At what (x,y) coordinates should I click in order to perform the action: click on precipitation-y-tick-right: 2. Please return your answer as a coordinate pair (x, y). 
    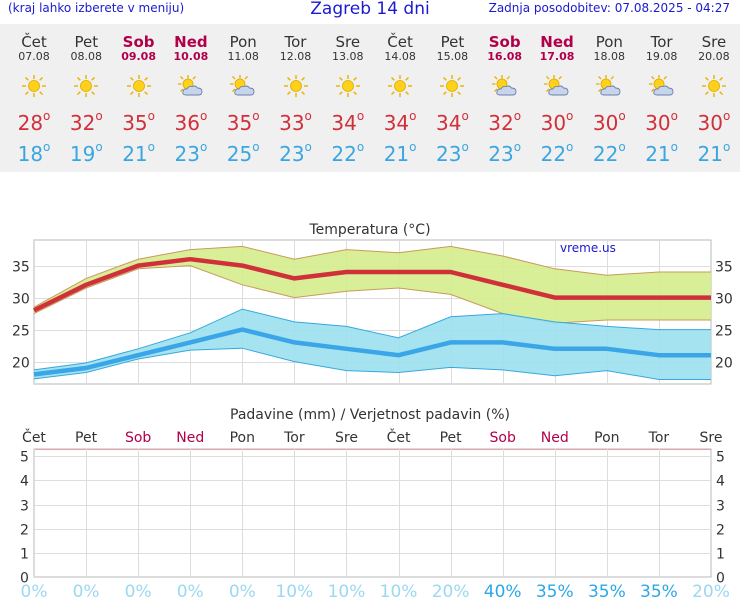
    Looking at the image, I should click on (720, 531).